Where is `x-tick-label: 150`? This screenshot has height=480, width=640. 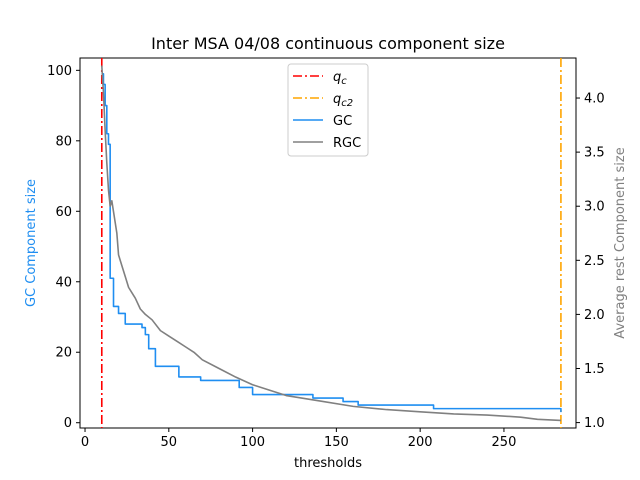 x-tick-label: 150 is located at coordinates (336, 442).